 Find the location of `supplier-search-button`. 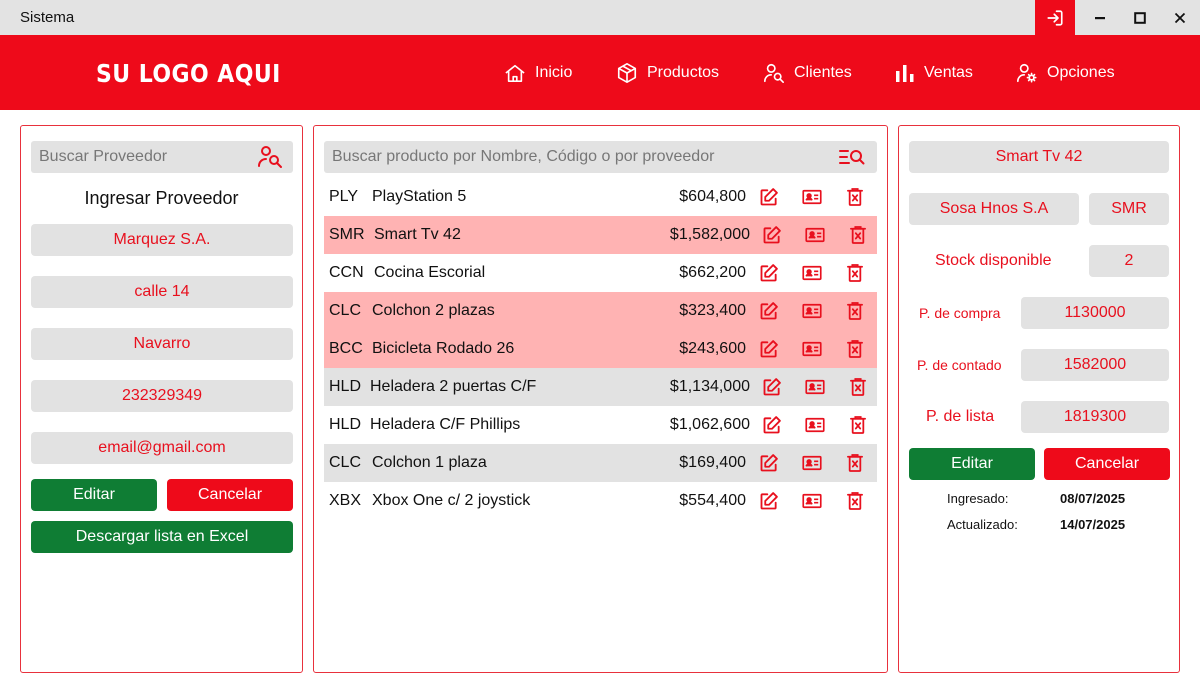

supplier-search-button is located at coordinates (270, 157).